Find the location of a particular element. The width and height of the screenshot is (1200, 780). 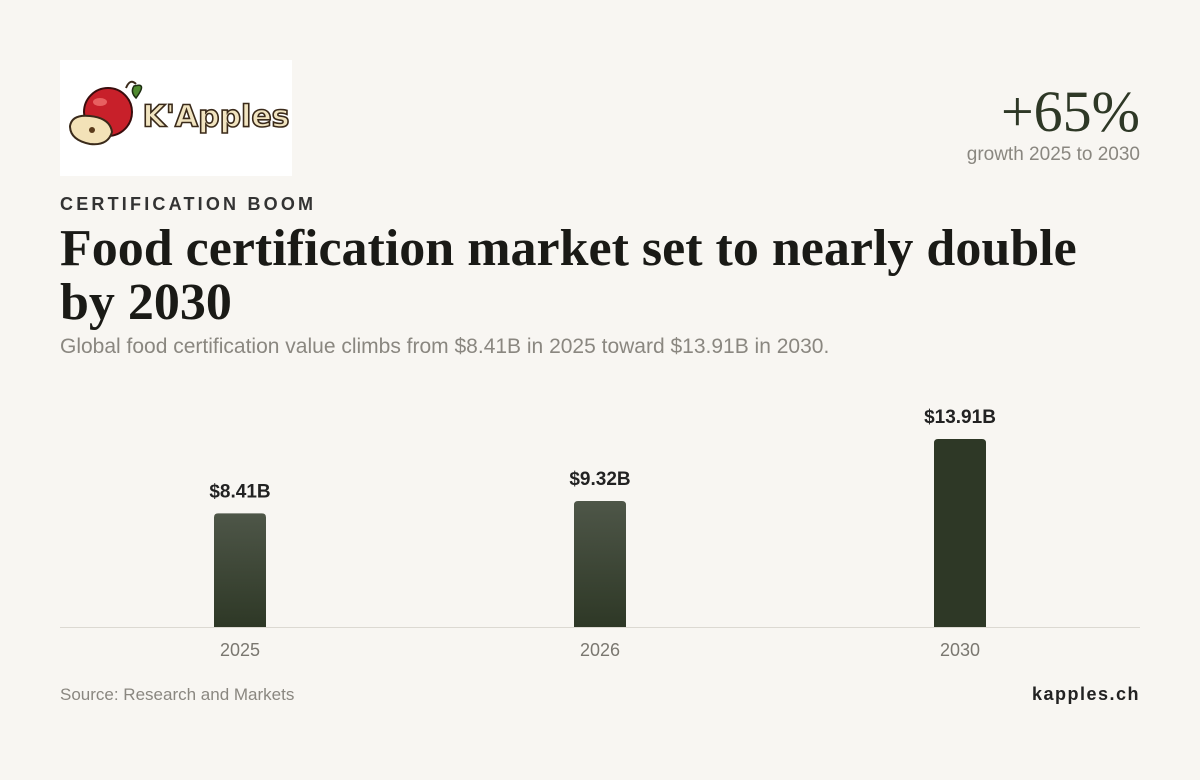

site: kapples.ch is located at coordinates (1085, 694).